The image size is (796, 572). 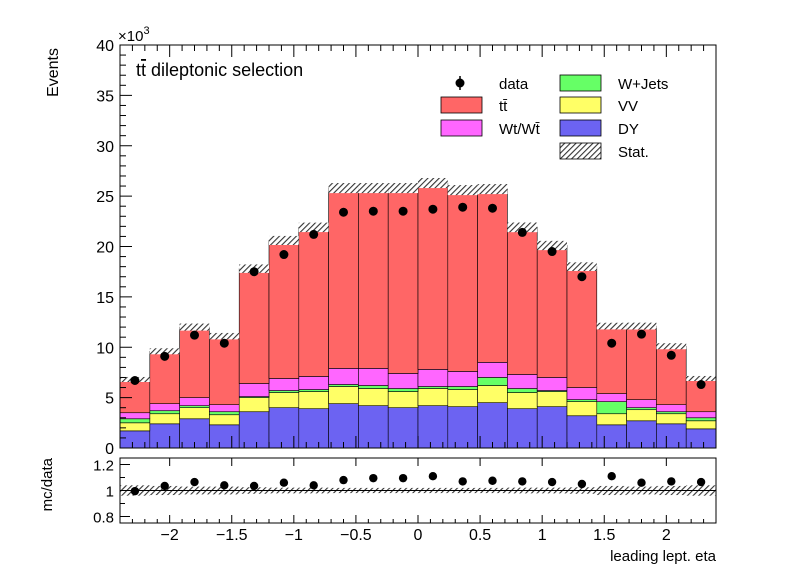 I want to click on x-tick-label-2: −1, so click(x=294, y=535).